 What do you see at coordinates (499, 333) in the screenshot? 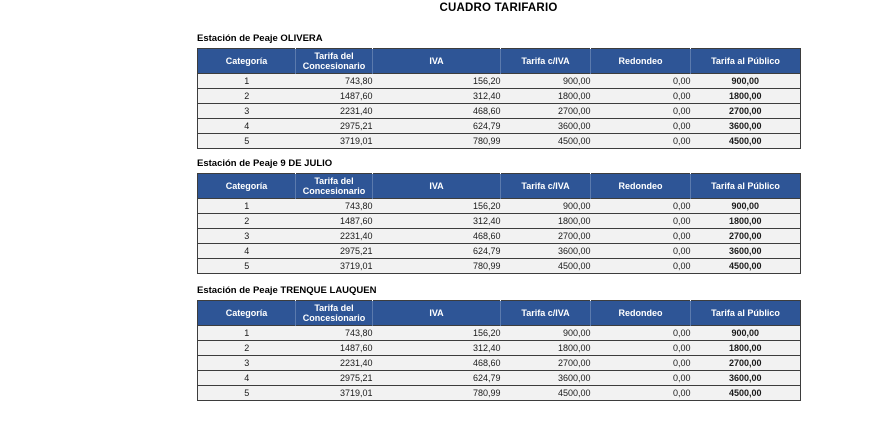
I see `table-row-category-1: 1 743,80 156,20 900,00 0,00 900,00` at bounding box center [499, 333].